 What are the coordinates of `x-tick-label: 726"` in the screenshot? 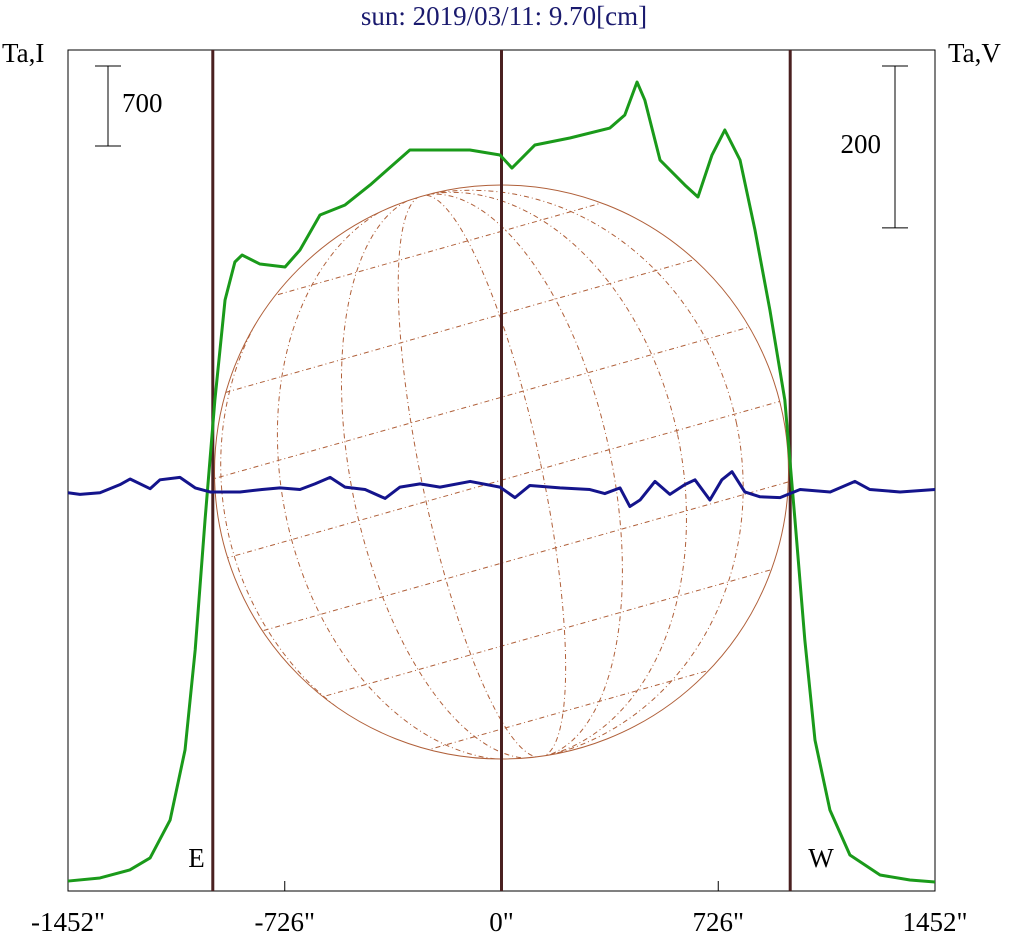 It's located at (718, 922).